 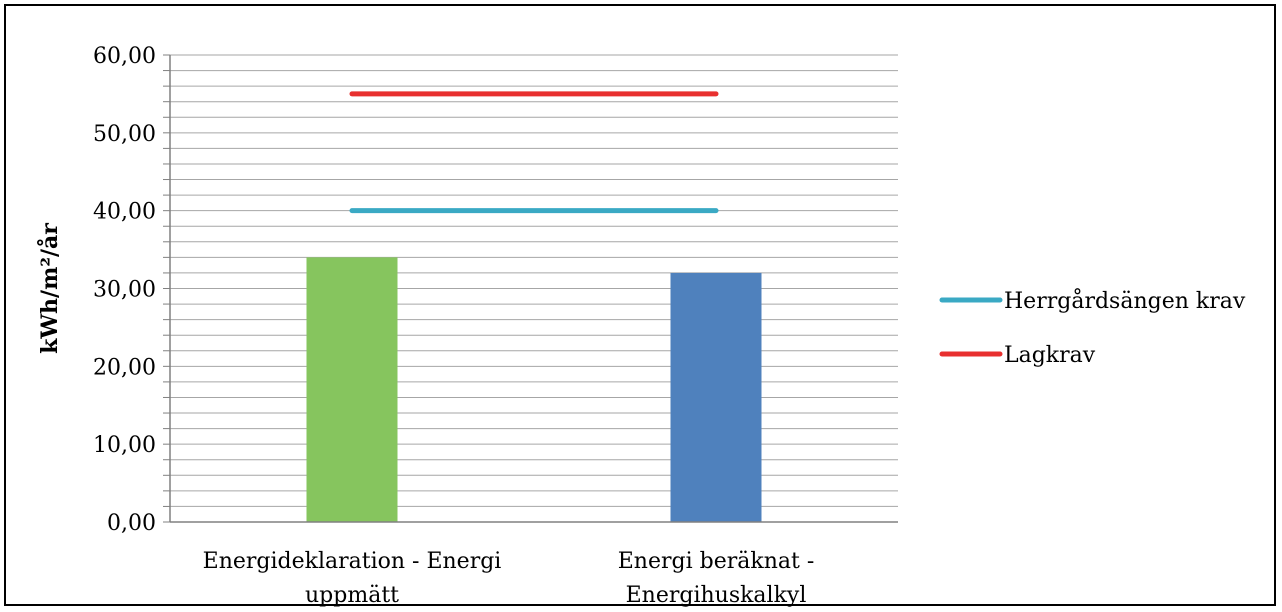 I want to click on legend: Herrgårdsängen krav Lagkrav, so click(x=1092, y=327).